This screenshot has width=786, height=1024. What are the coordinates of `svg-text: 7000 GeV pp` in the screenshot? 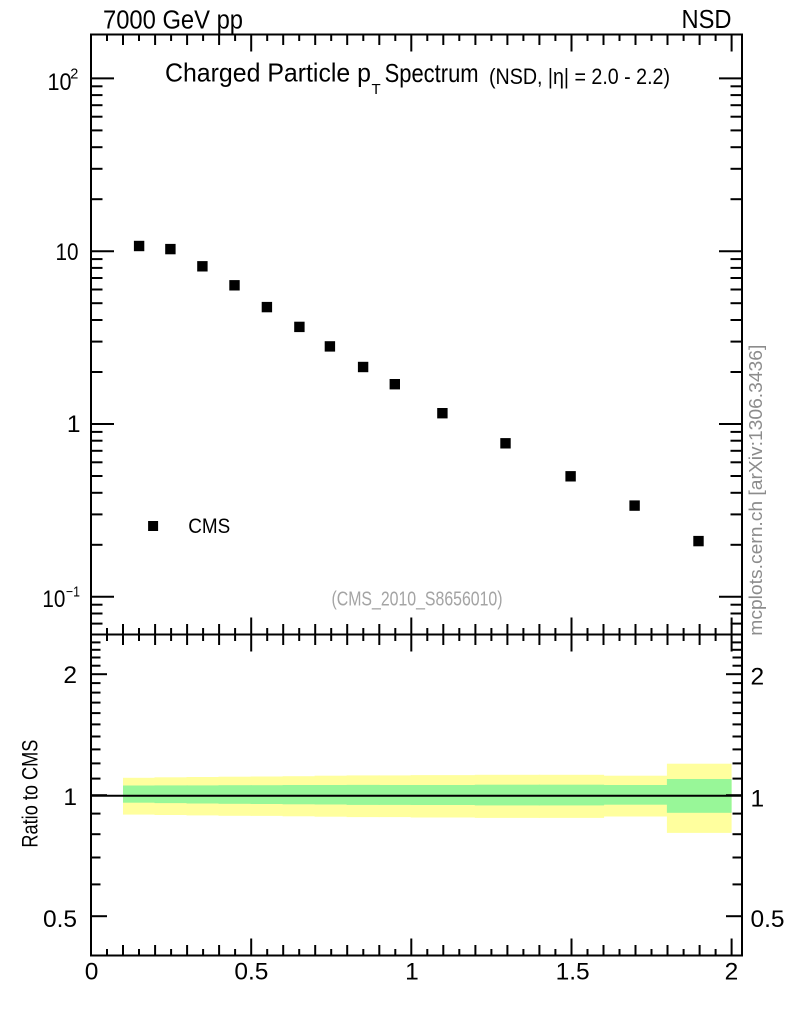 It's located at (173, 20).